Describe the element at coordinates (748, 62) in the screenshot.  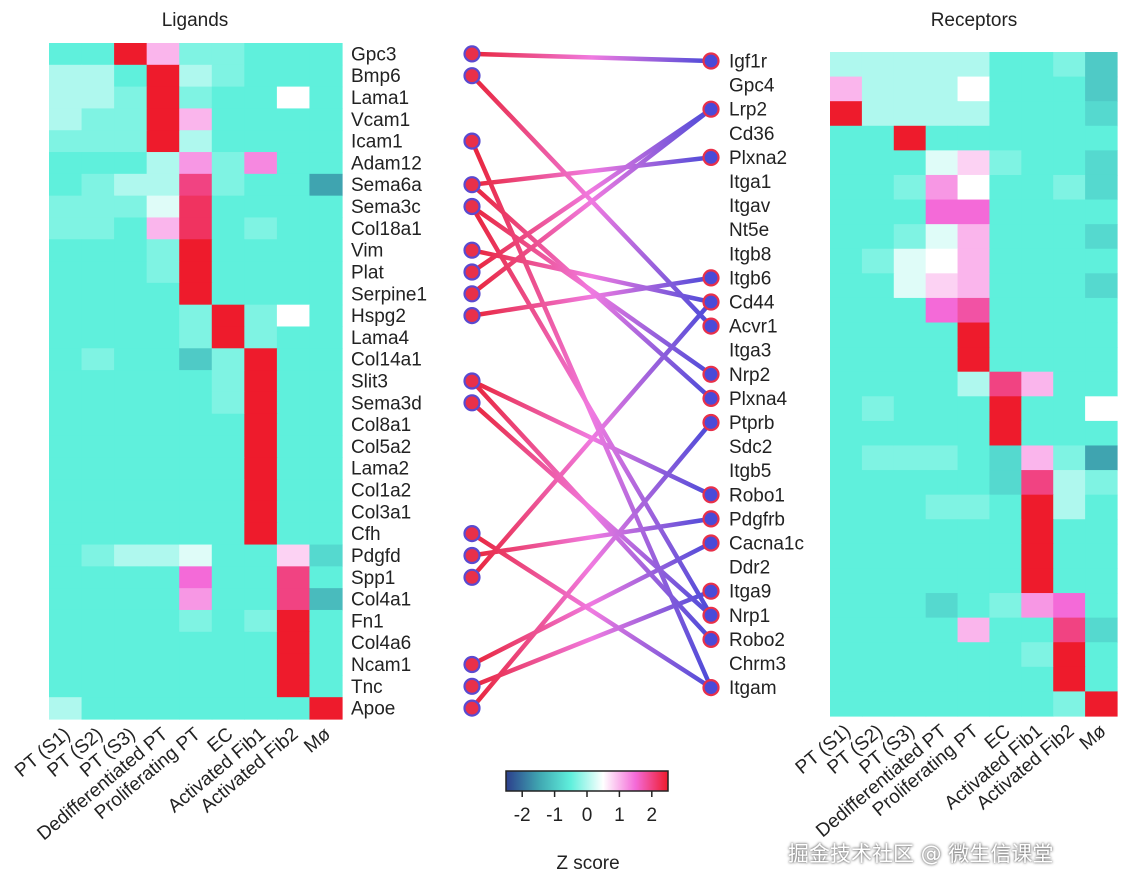
I see `receptor-label: Igf1r` at that location.